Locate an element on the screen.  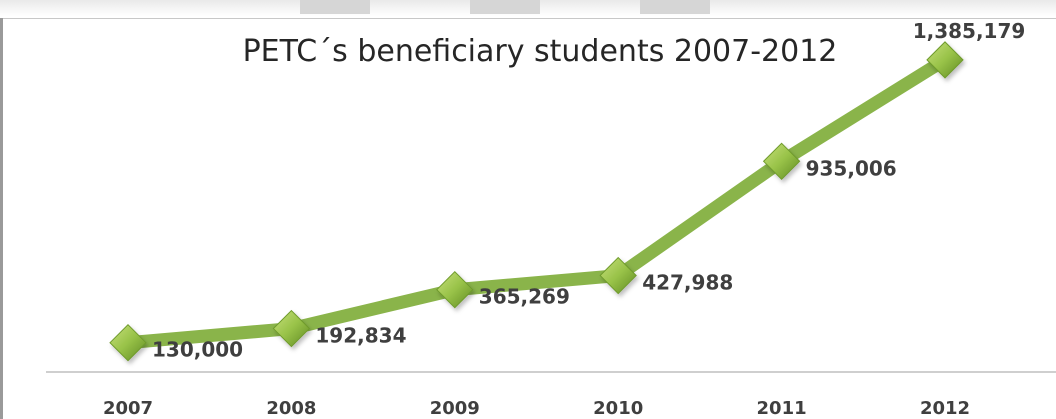
x-tick-label-2011: 2011 is located at coordinates (782, 408).